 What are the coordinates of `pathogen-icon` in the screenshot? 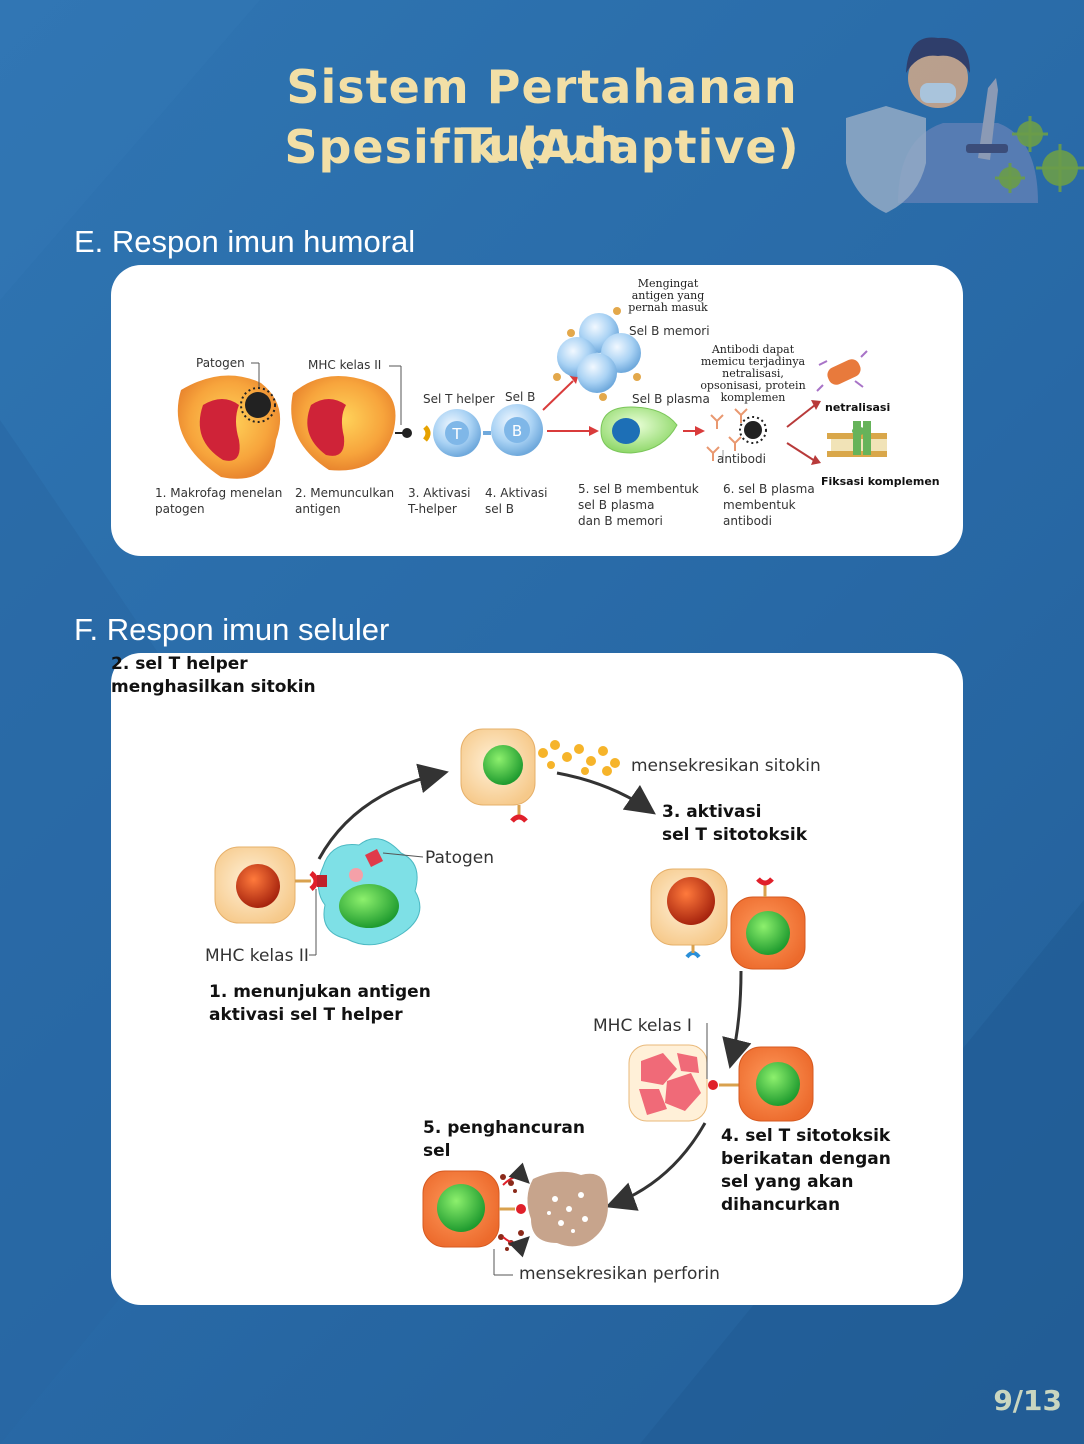 It's located at (258, 405).